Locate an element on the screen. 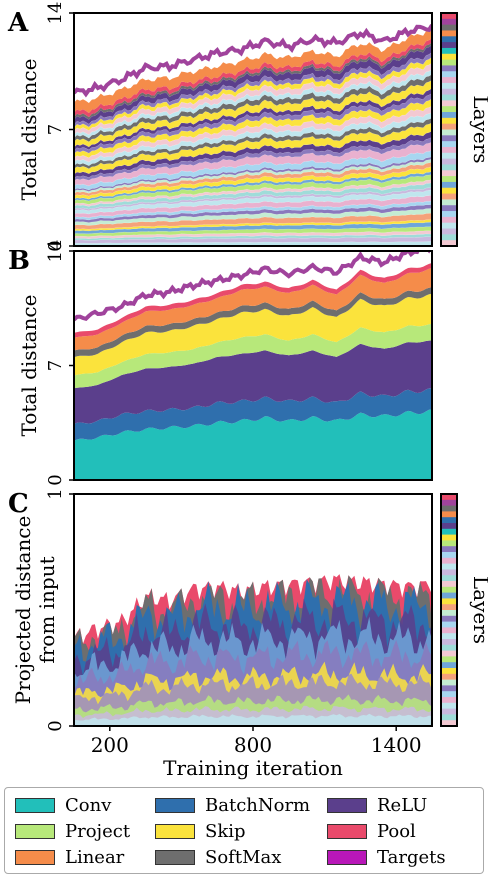  panel-label: A is located at coordinates (18, 23).